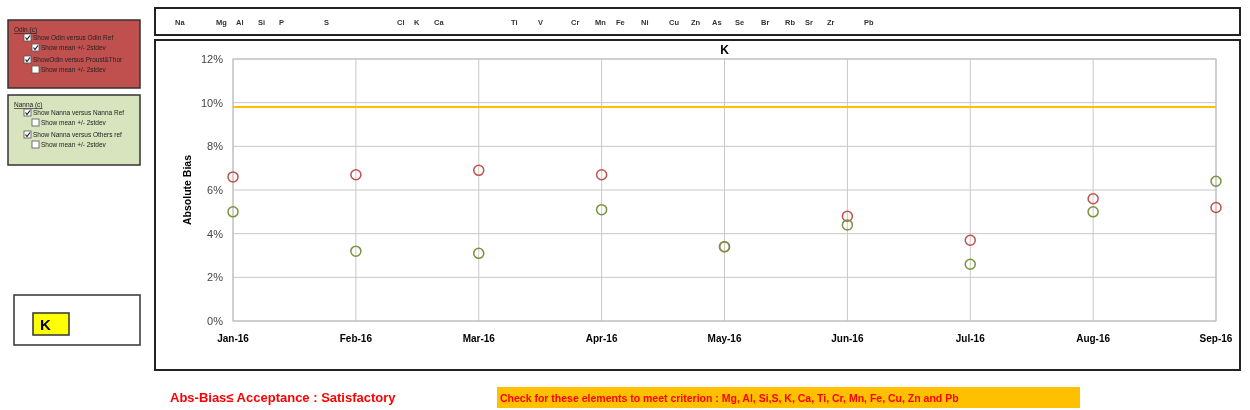  What do you see at coordinates (283, 397) in the screenshot?
I see `text: Abs-Bias≤ Acceptance : Satisfactory` at bounding box center [283, 397].